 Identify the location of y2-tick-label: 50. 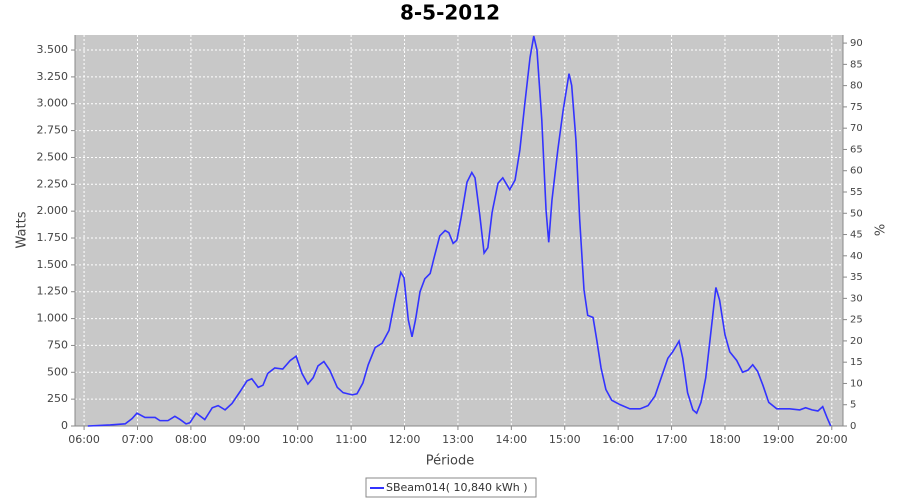
(856, 213).